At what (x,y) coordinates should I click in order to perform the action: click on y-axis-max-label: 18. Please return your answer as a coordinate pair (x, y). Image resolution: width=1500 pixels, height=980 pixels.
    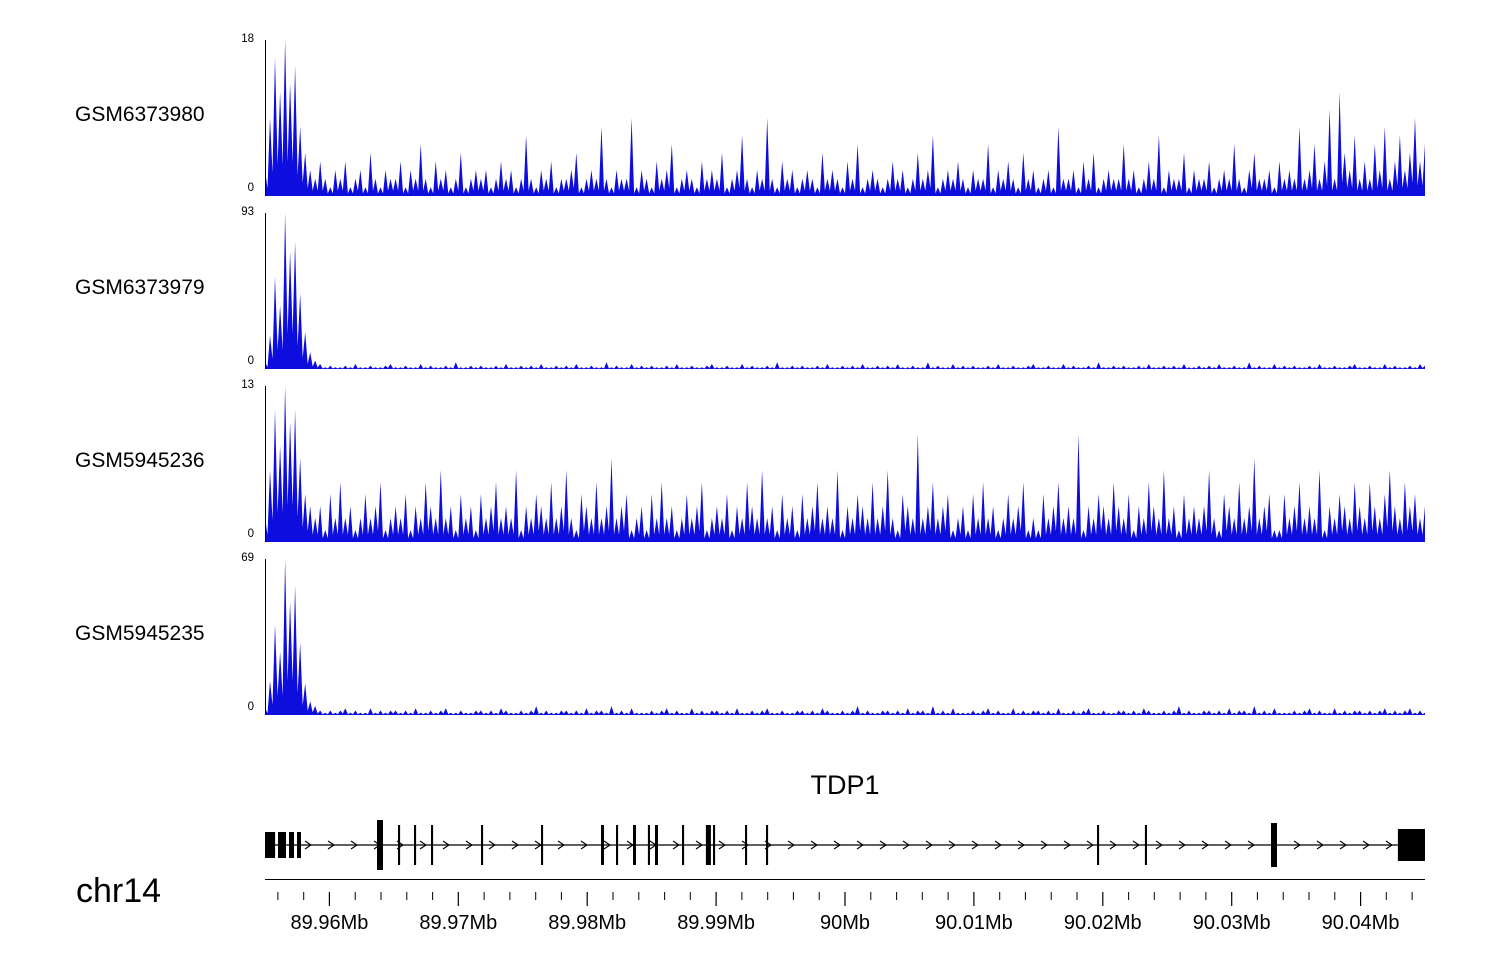
    Looking at the image, I should click on (247, 39).